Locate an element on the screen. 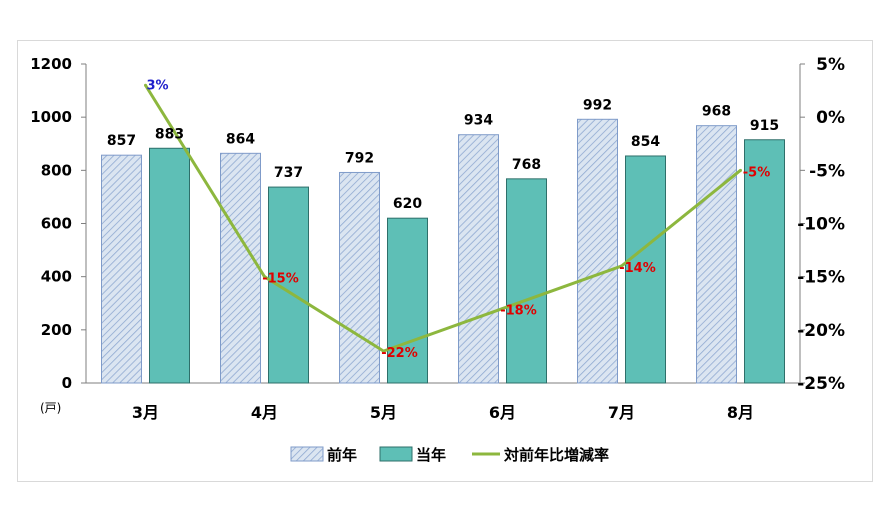  y-right-tick-label: 5% is located at coordinates (830, 65).